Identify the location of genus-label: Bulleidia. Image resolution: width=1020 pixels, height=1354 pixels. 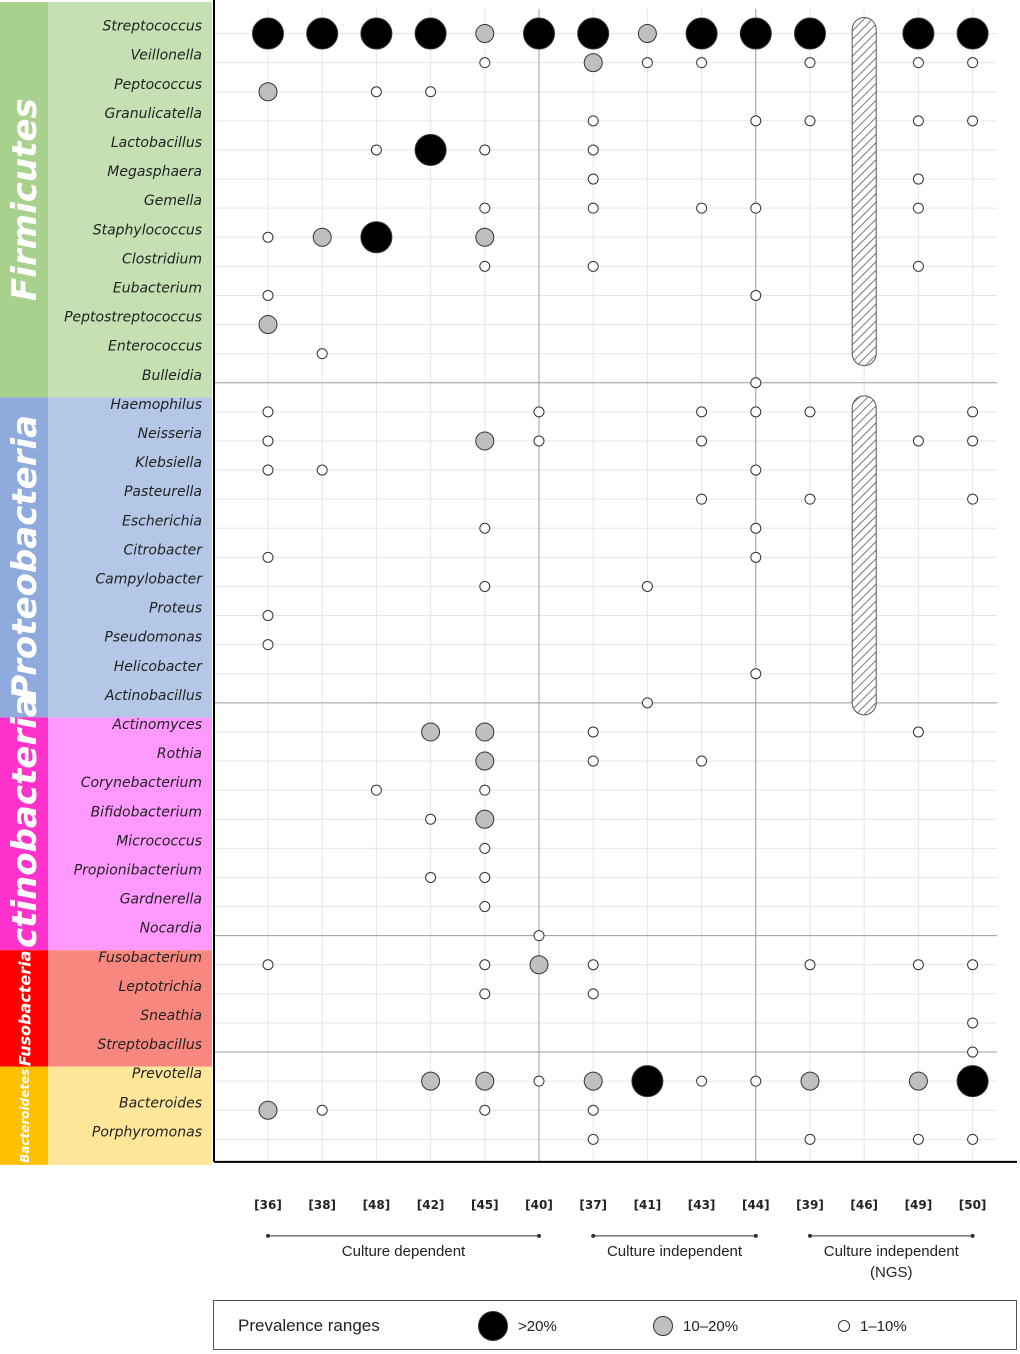
(172, 376).